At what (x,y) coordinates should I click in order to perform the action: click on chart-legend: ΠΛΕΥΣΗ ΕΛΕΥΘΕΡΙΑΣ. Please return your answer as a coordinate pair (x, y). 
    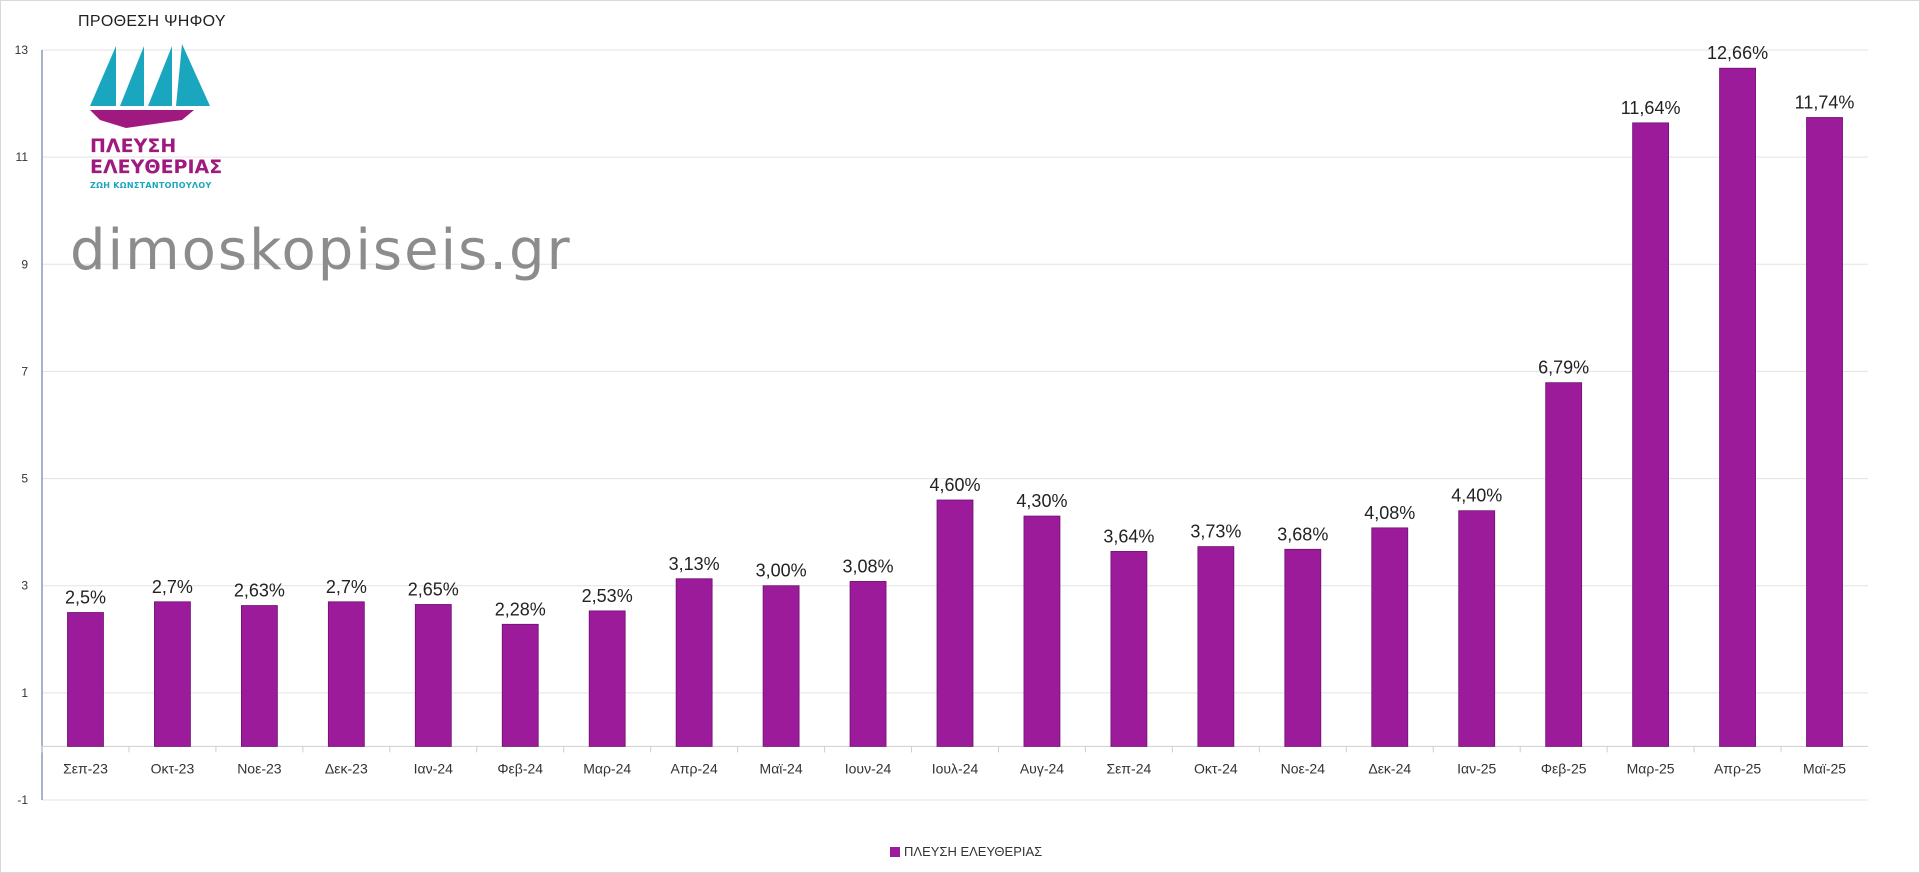
    Looking at the image, I should click on (966, 851).